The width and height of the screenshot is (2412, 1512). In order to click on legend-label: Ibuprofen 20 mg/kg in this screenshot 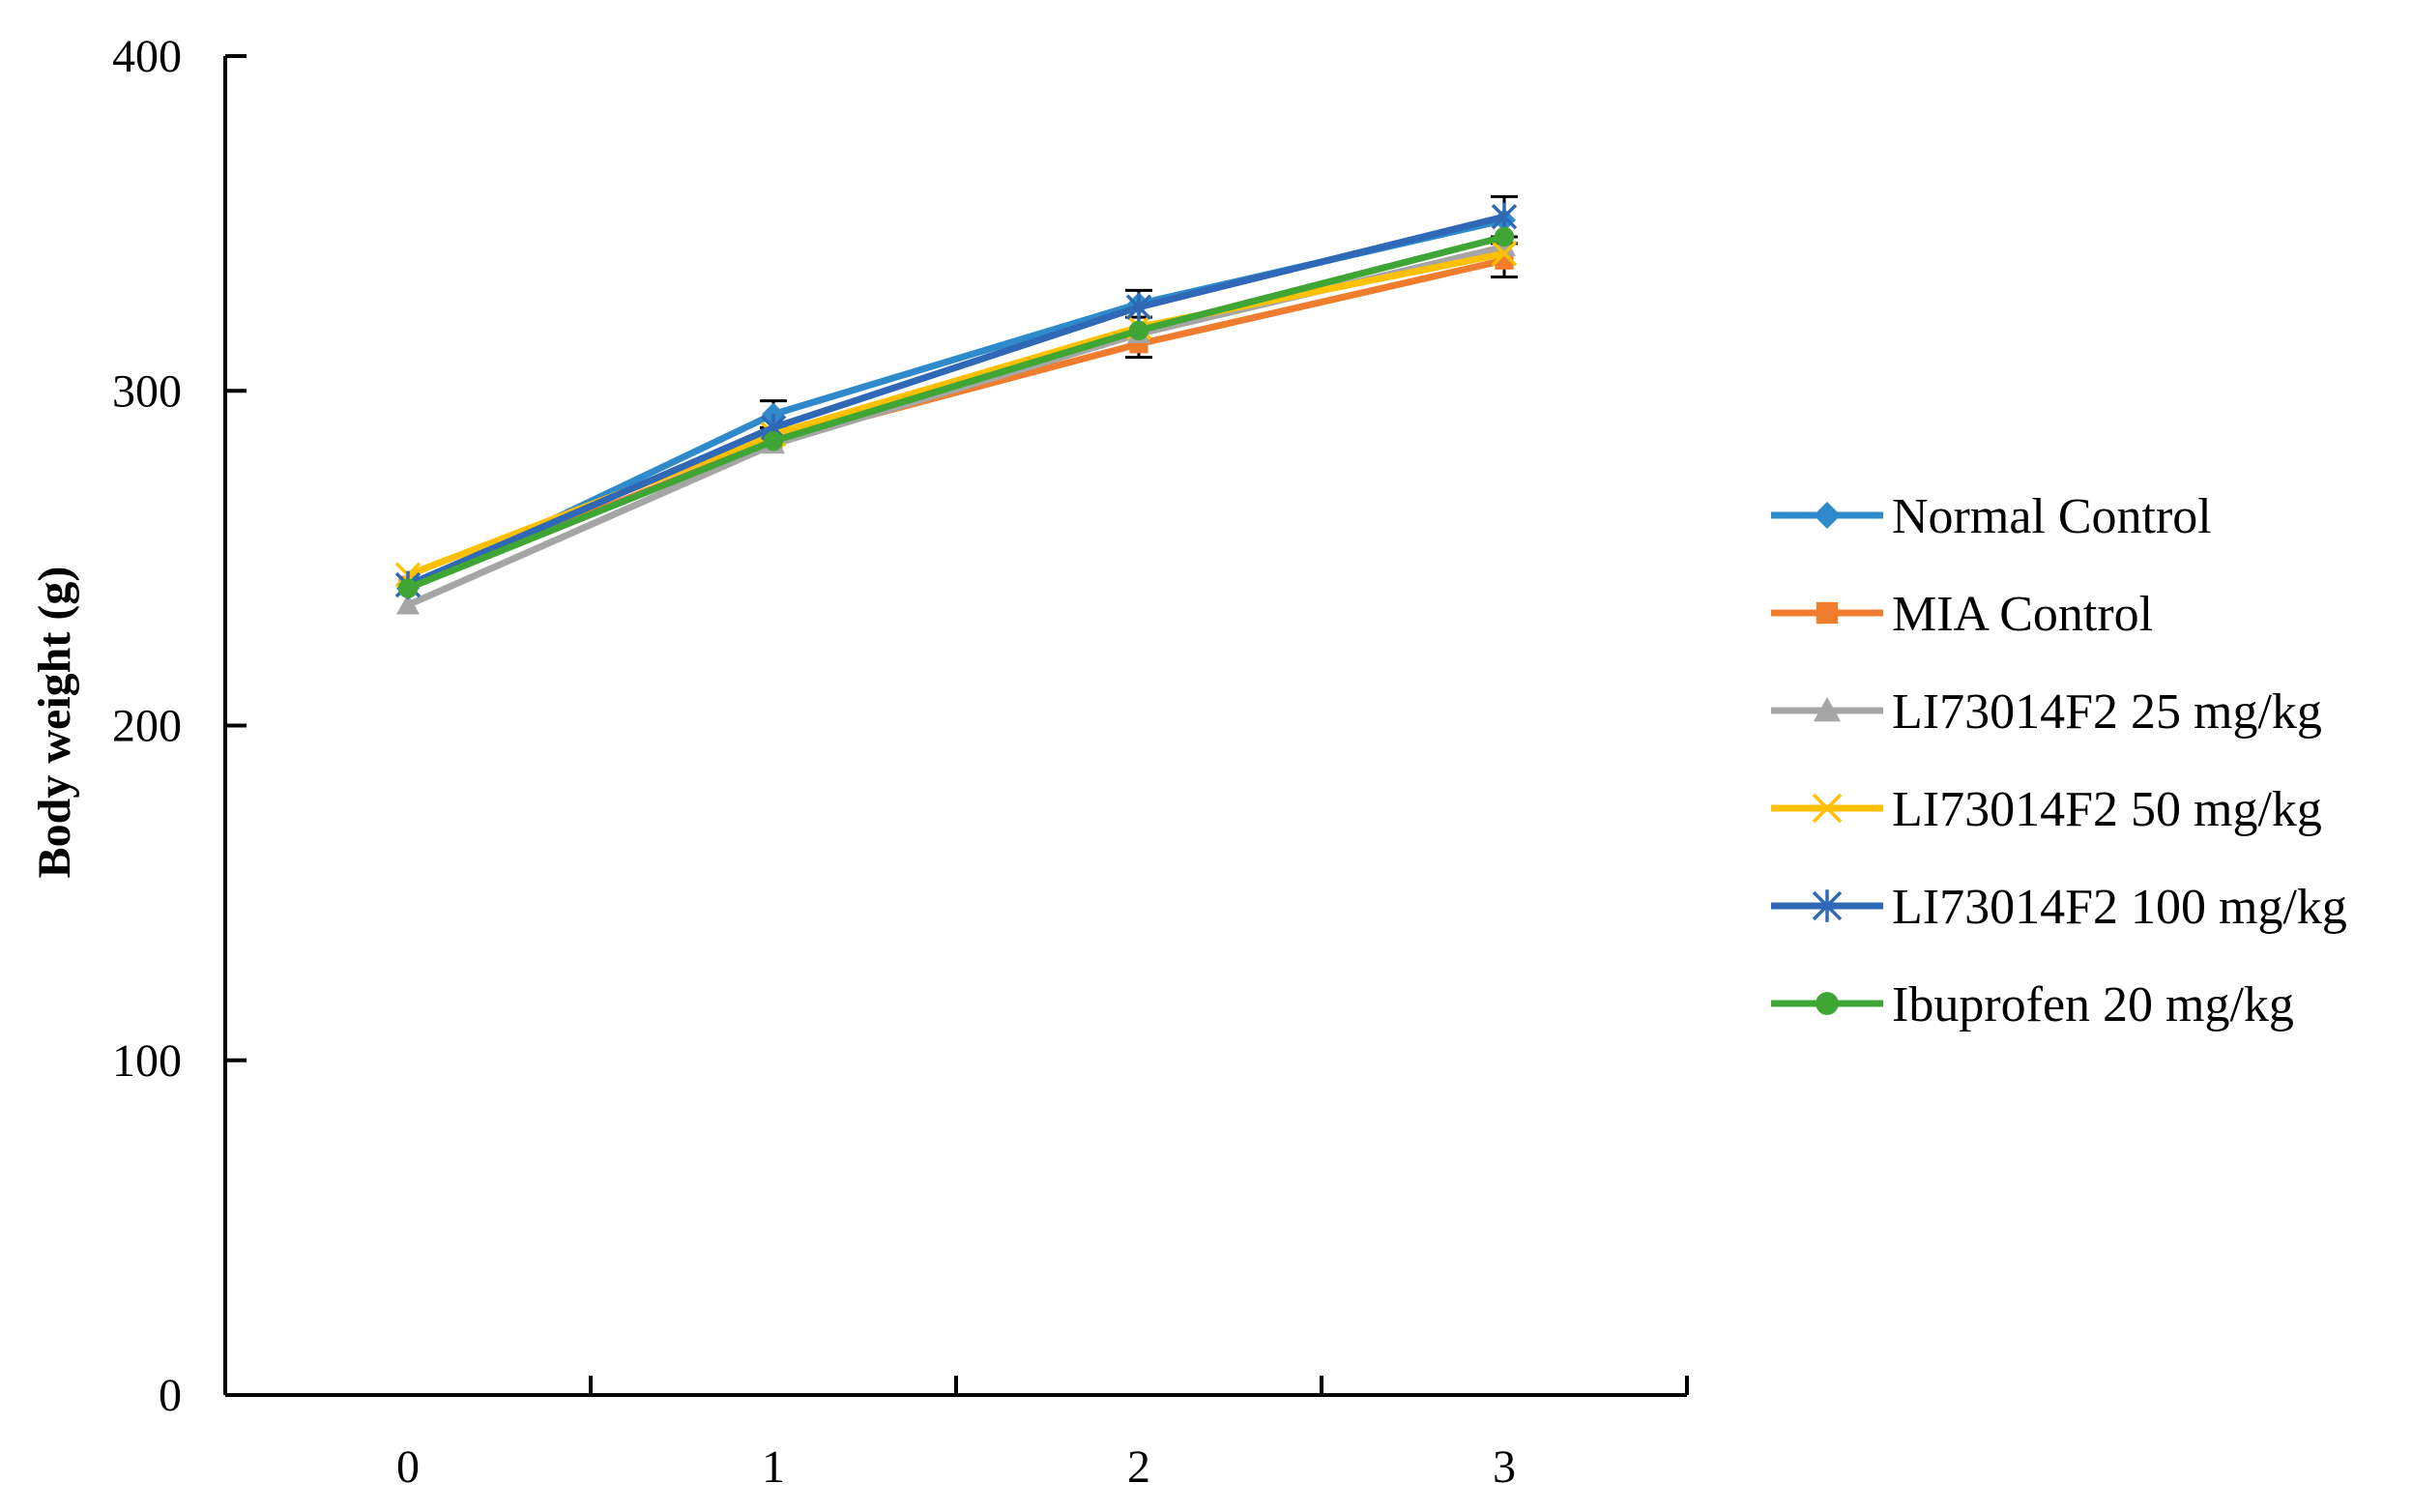, I will do `click(2093, 1004)`.